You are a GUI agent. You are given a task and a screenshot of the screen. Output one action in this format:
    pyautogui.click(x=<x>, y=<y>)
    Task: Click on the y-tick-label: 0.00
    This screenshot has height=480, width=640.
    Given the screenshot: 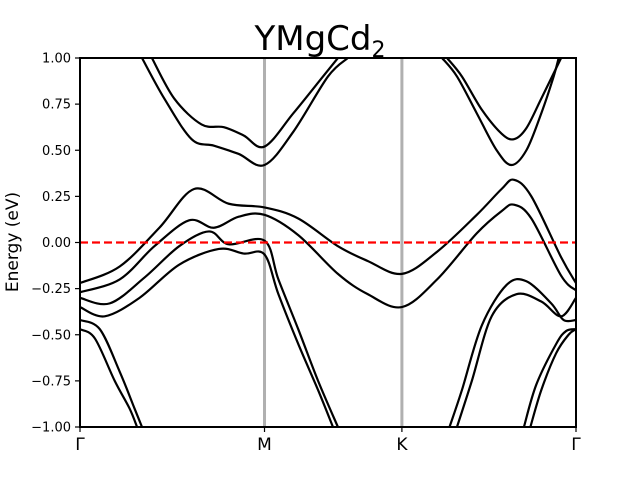 What is the action you would take?
    pyautogui.click(x=56, y=243)
    